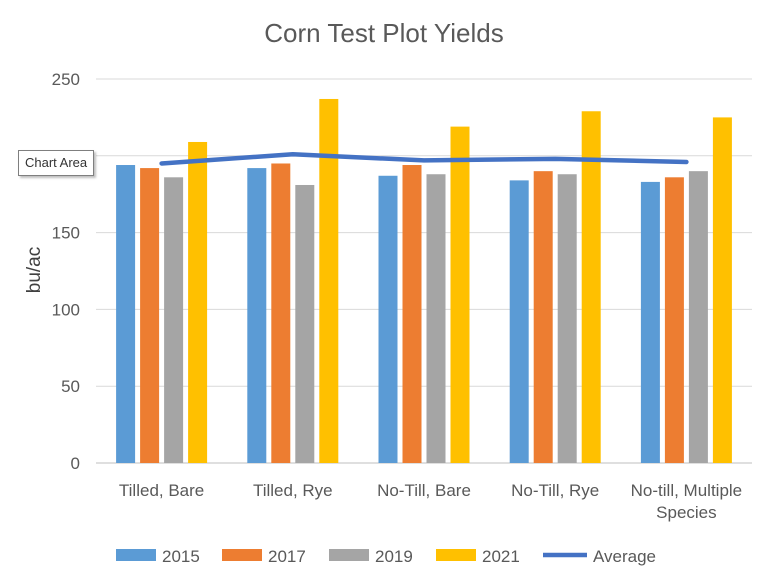  Describe the element at coordinates (161, 490) in the screenshot. I see `x-tick-label: Tilled, Bare` at that location.